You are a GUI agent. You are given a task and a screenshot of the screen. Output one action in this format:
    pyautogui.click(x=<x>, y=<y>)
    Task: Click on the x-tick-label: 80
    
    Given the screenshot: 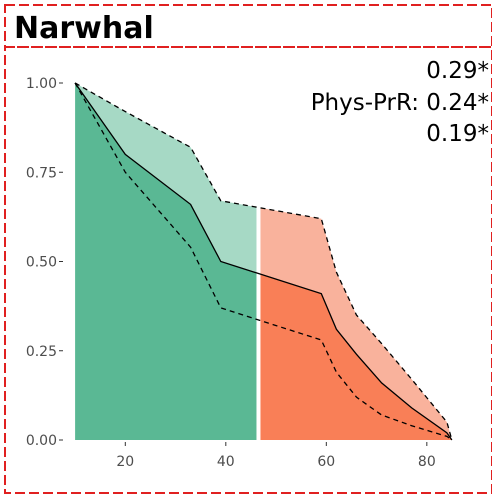 What is the action you would take?
    pyautogui.click(x=427, y=462)
    